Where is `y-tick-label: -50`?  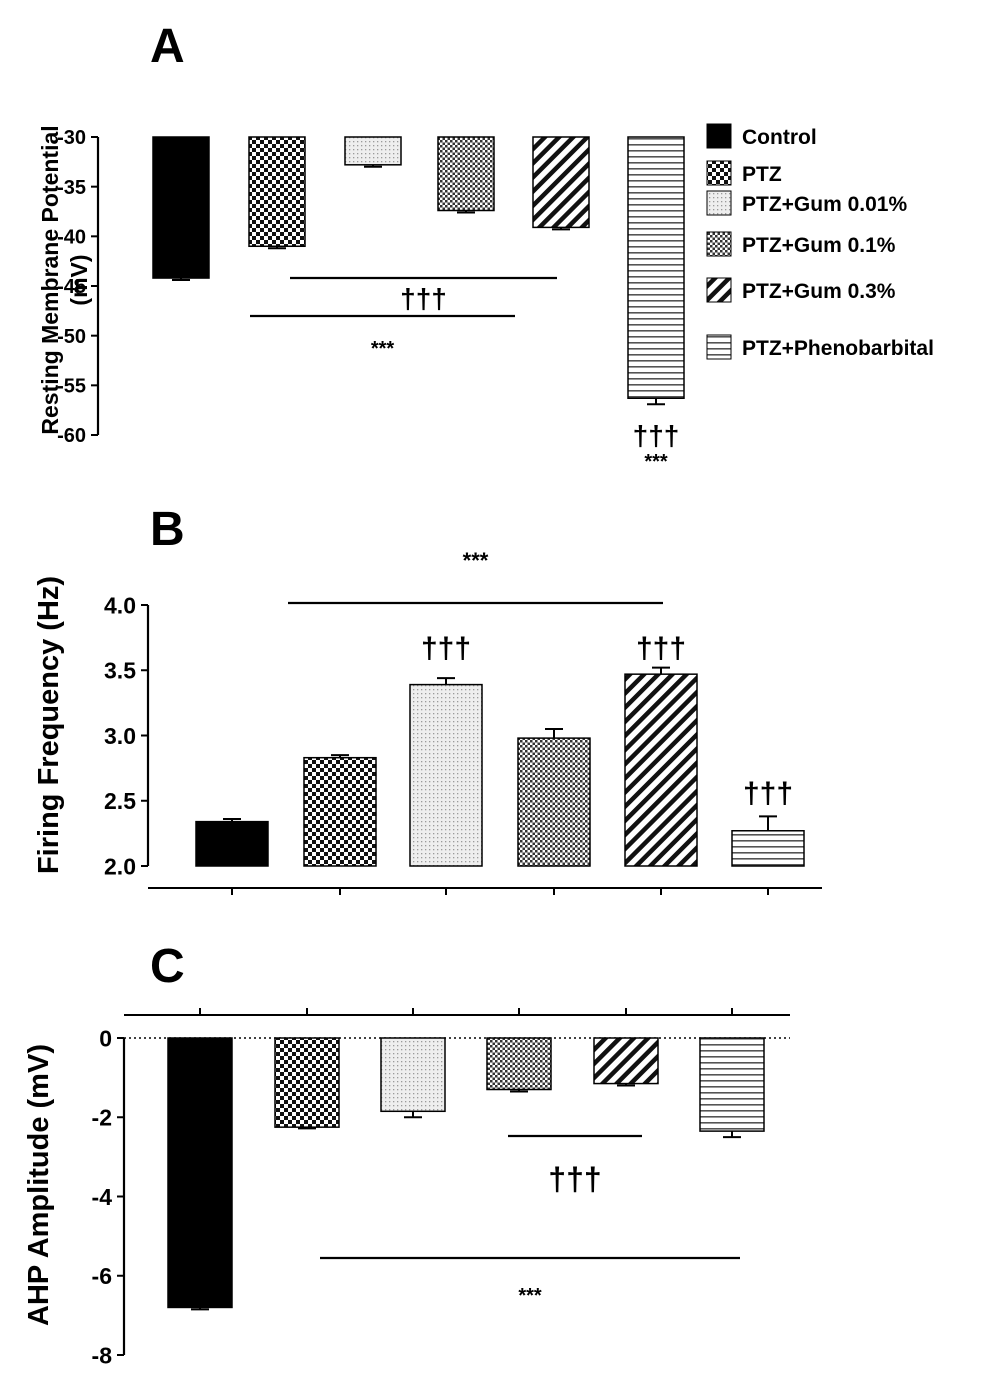 y-tick-label: -50 is located at coordinates (71, 337).